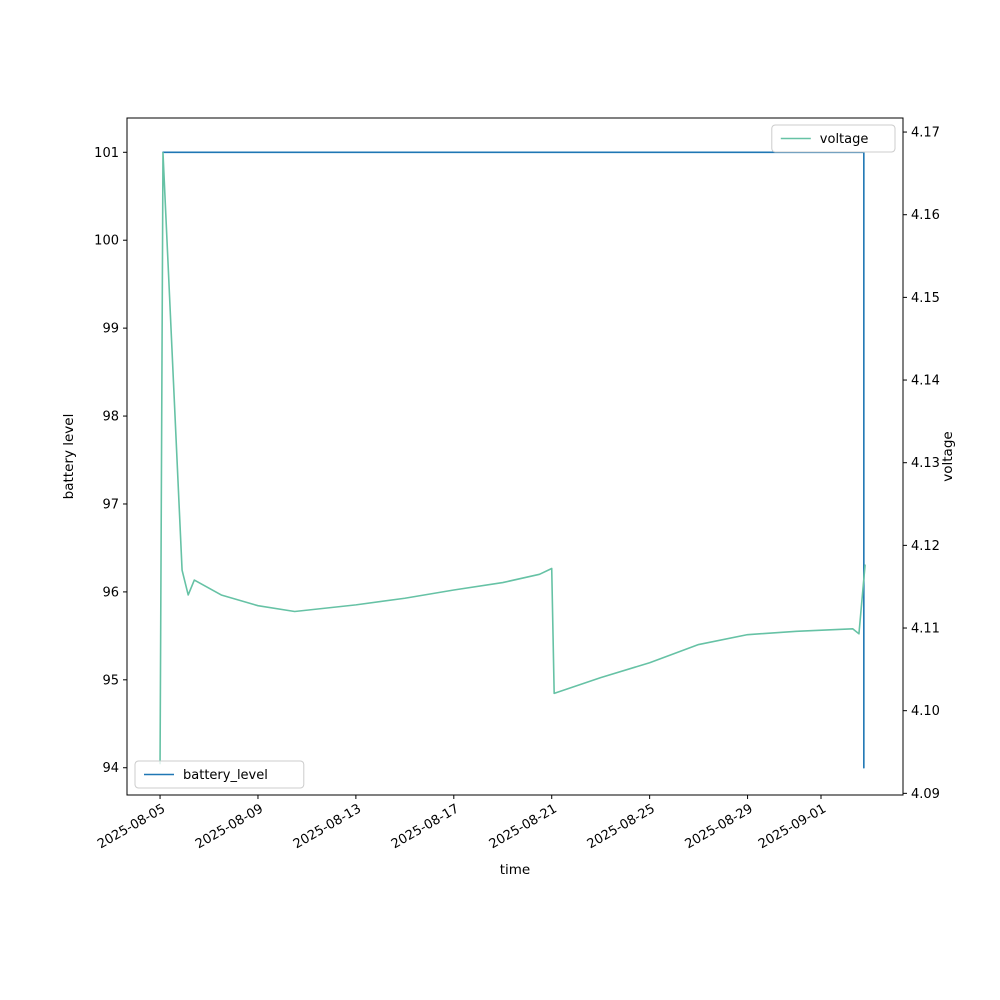 The image size is (1000, 1000). Describe the element at coordinates (69, 457) in the screenshot. I see `y-axis-label-left: battery level` at that location.